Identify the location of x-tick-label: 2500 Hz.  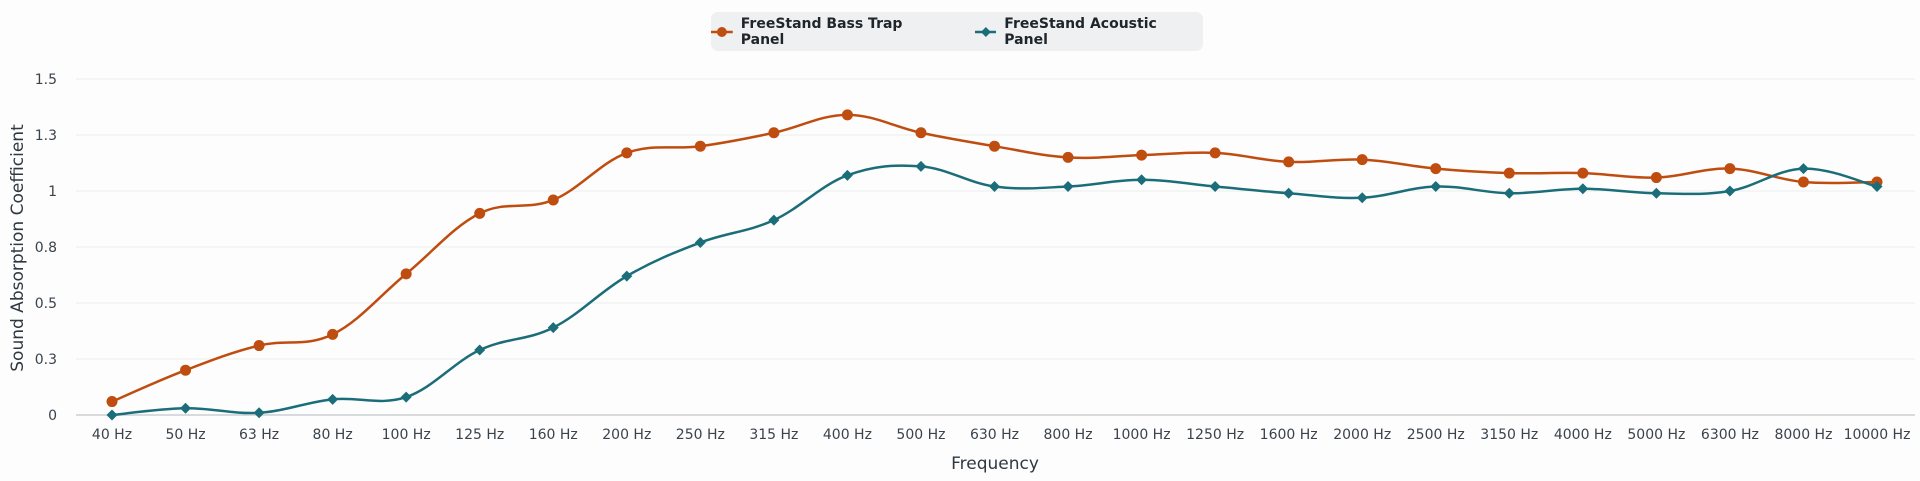
(1436, 435).